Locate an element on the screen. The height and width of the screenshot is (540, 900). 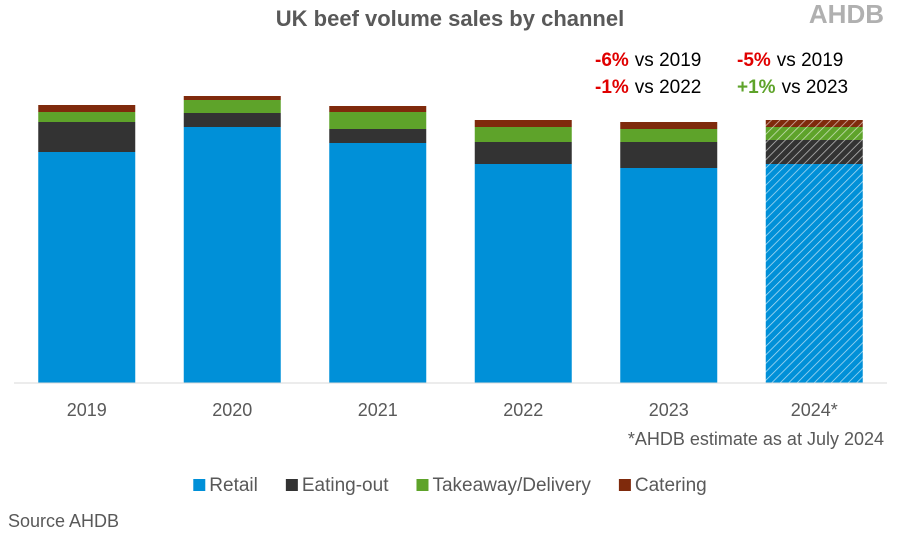
annotation-change: -6% is located at coordinates (612, 60).